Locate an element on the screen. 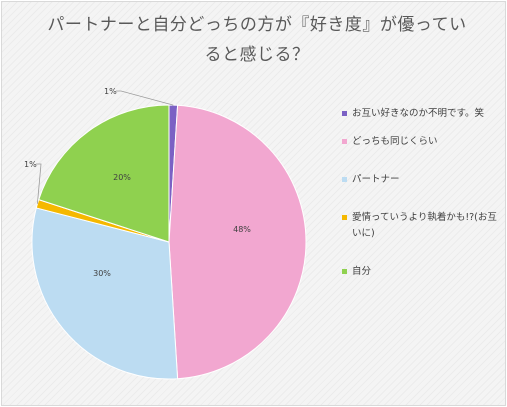 The image size is (507, 407). data-label: 30% is located at coordinates (102, 273).